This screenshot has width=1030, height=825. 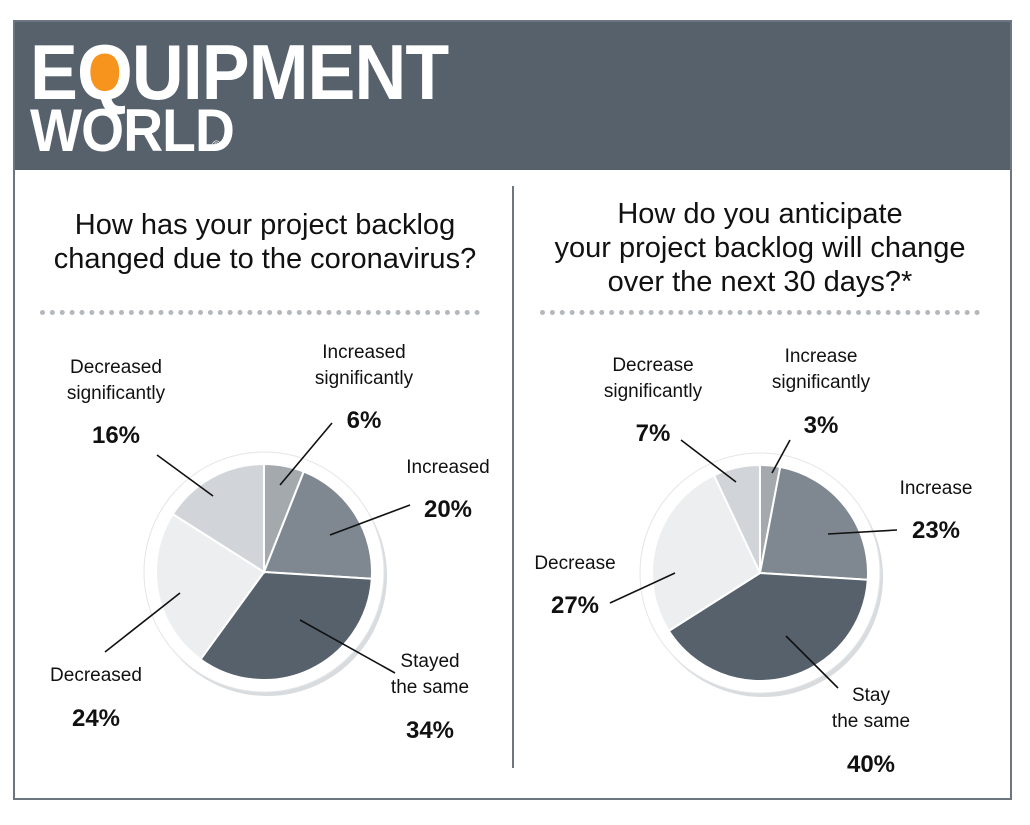 What do you see at coordinates (116, 435) in the screenshot?
I see `pie-0-slice-value-4: 16%` at bounding box center [116, 435].